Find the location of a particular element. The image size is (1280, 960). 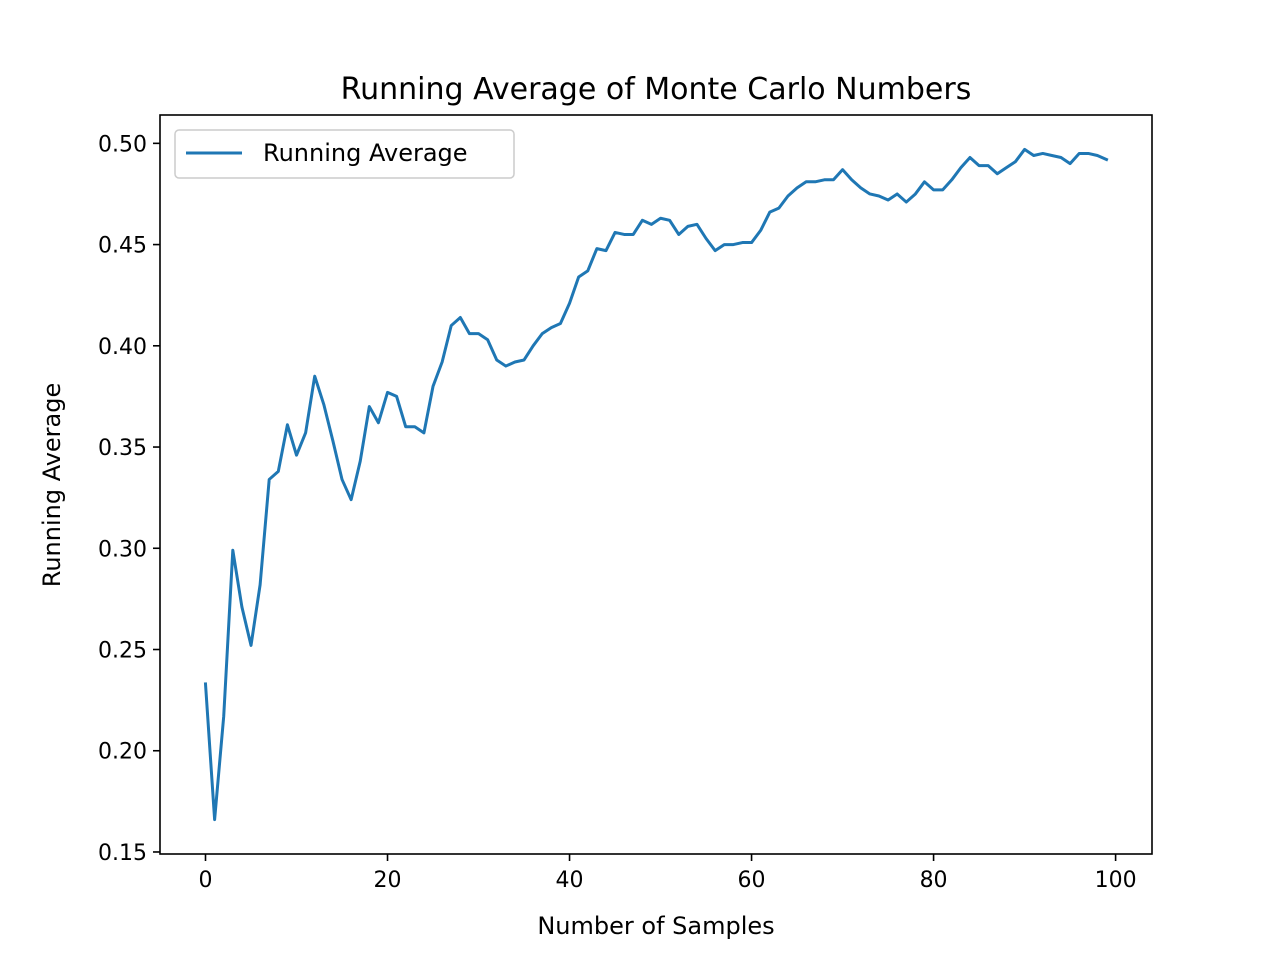

x-tick-label: 20 is located at coordinates (388, 880).